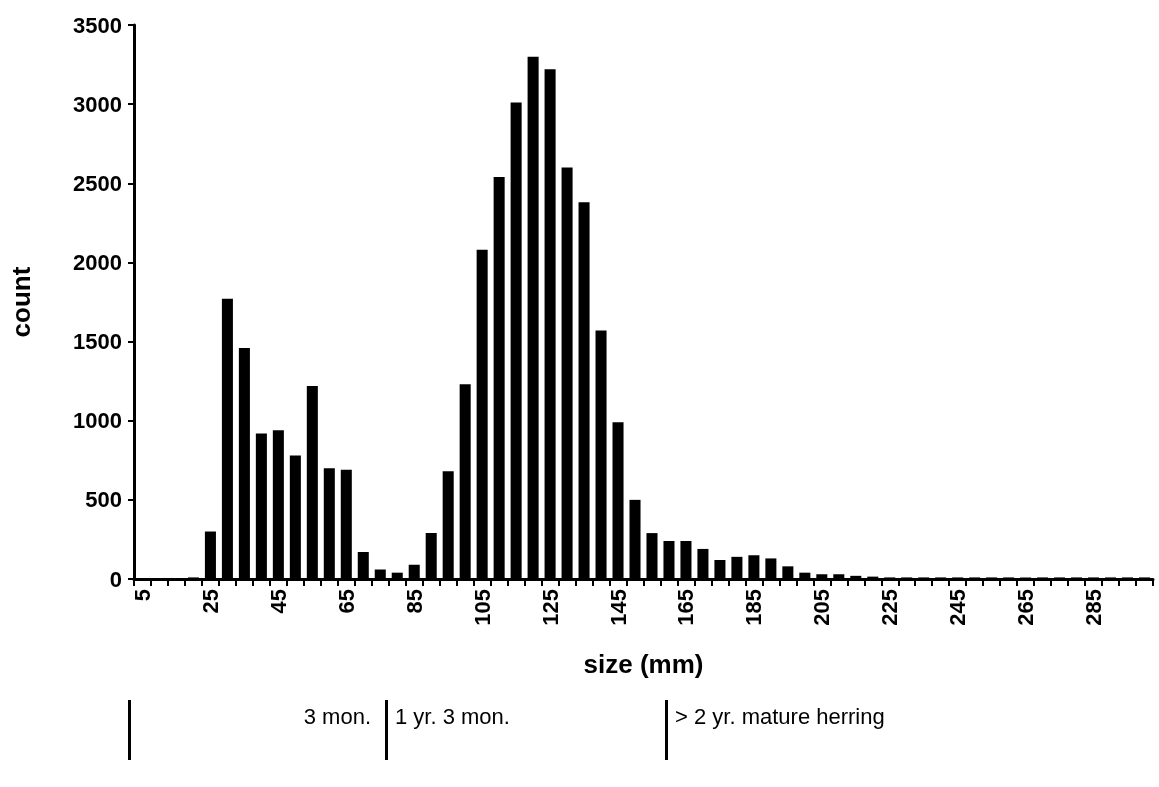 This screenshot has height=787, width=1159. I want to click on x-tick-label: 25, so click(210, 601).